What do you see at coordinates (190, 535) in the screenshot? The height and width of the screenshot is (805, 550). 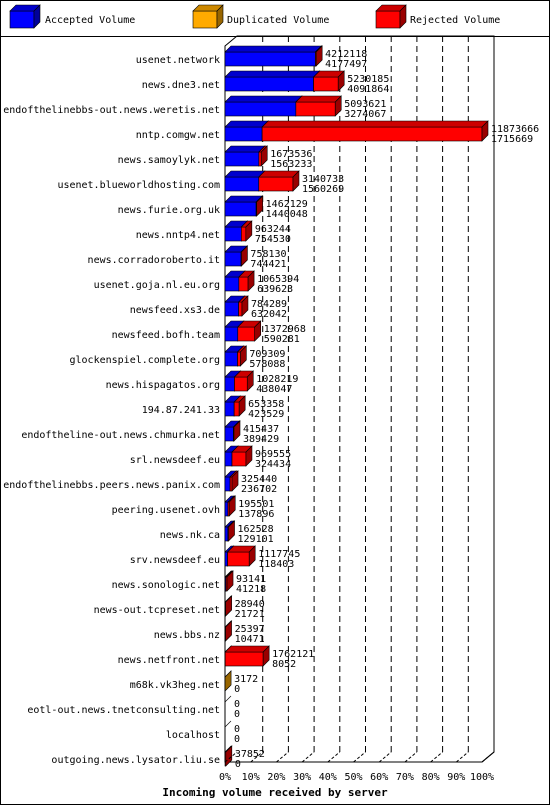 I see `row-label: news.nk.ca` at bounding box center [190, 535].